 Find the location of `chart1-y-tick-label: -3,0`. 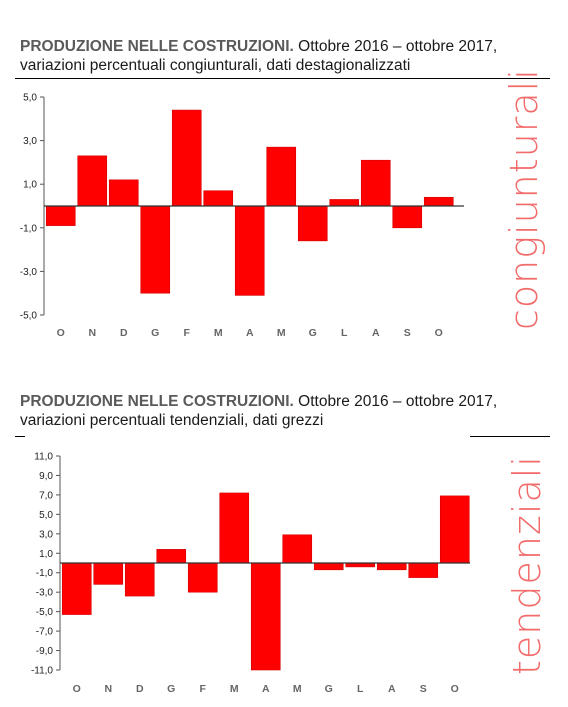

chart1-y-tick-label: -3,0 is located at coordinates (29, 272).